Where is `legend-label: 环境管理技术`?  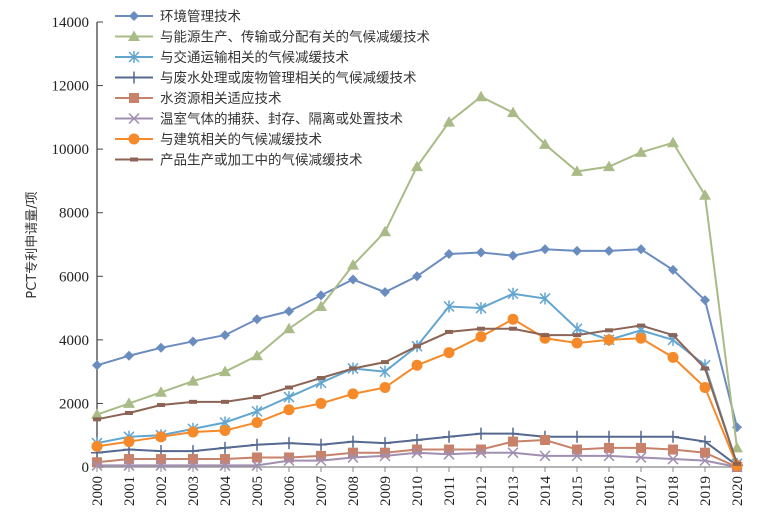 legend-label: 环境管理技术 is located at coordinates (200, 17).